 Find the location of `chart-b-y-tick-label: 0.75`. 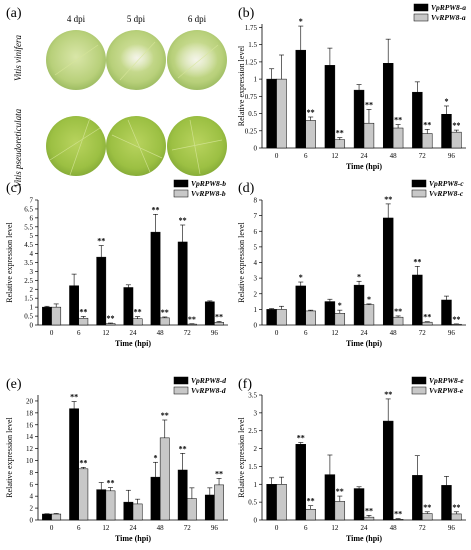

chart-b-y-tick-label: 0.75 is located at coordinates (251, 97).